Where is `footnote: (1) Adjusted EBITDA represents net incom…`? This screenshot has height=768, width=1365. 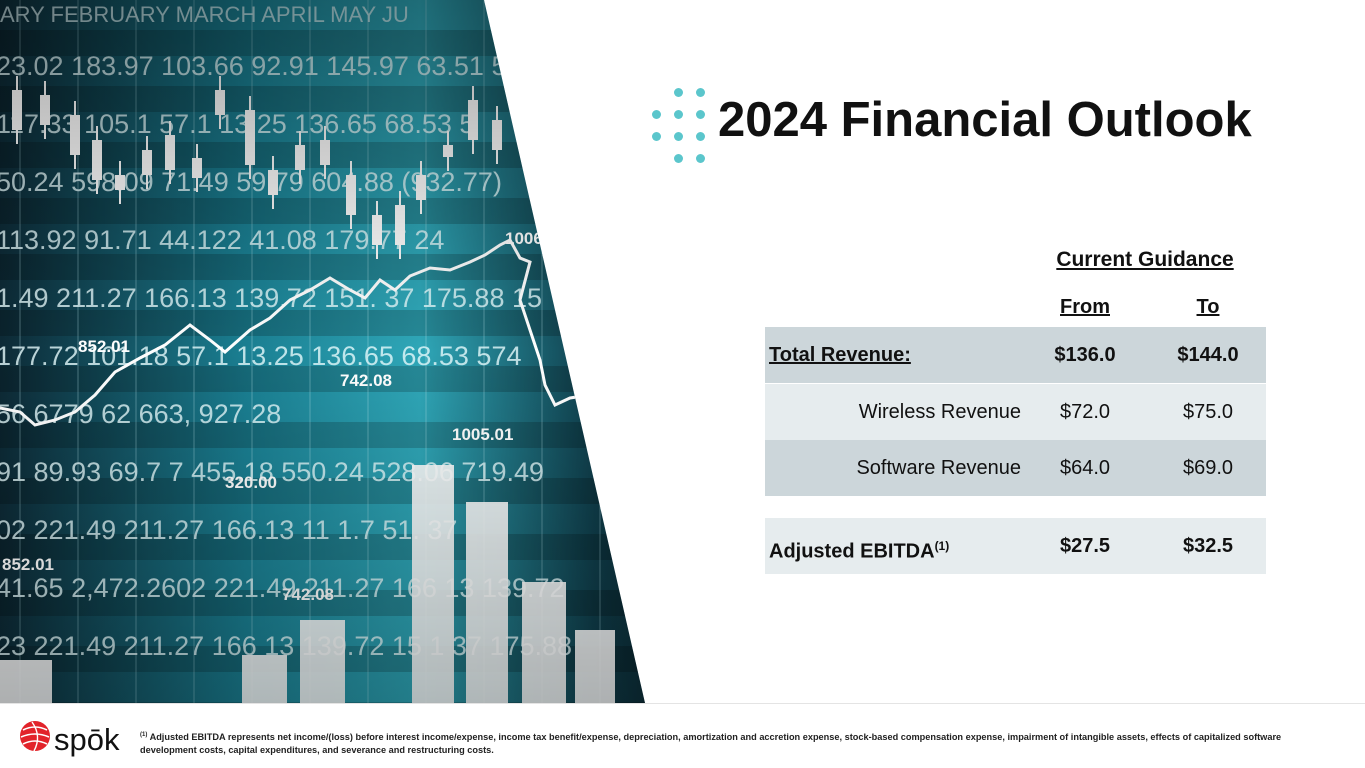 footnote: (1) Adjusted EBITDA represents net incom… is located at coordinates (715, 743).